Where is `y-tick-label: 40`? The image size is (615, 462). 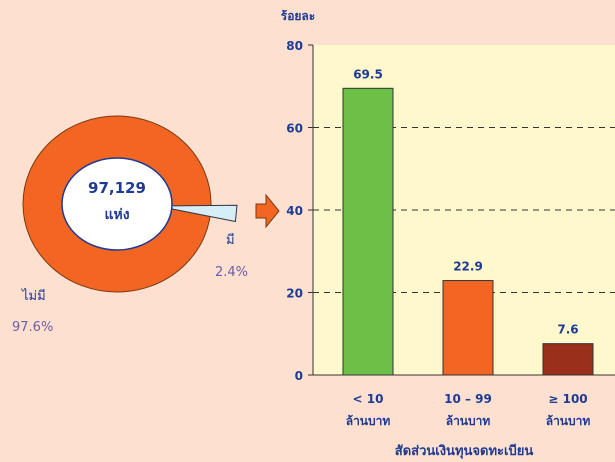 y-tick-label: 40 is located at coordinates (294, 211).